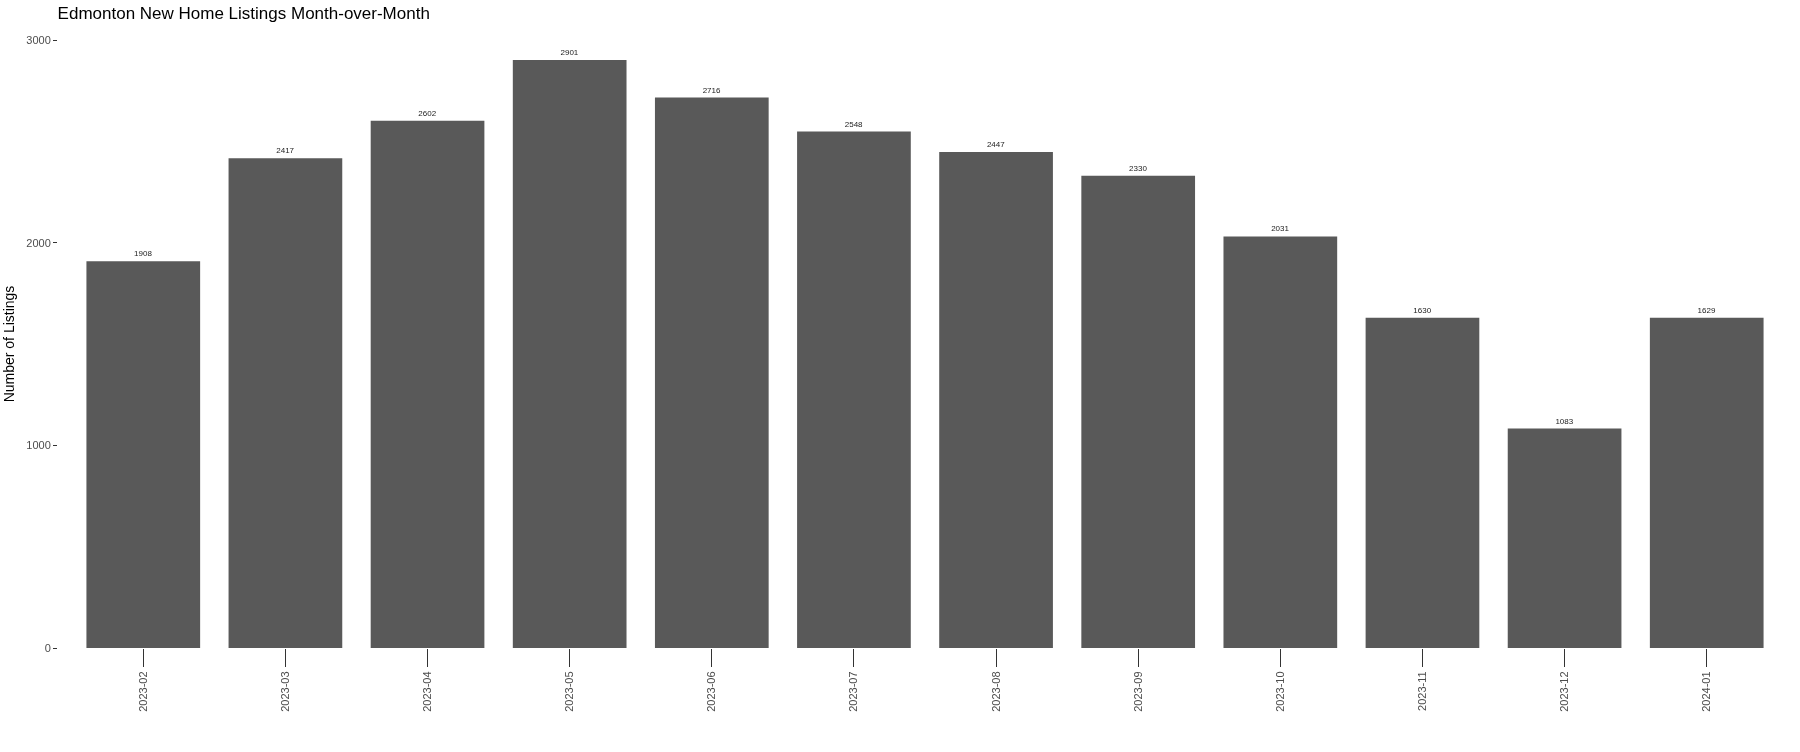 The image size is (1800, 752). What do you see at coordinates (711, 90) in the screenshot?
I see `data-label: 2716` at bounding box center [711, 90].